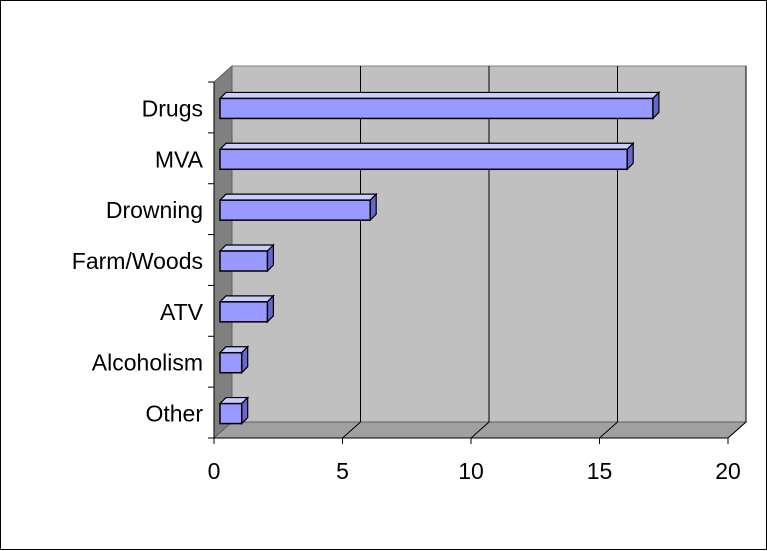  What do you see at coordinates (174, 414) in the screenshot?
I see `category-label: Other` at bounding box center [174, 414].